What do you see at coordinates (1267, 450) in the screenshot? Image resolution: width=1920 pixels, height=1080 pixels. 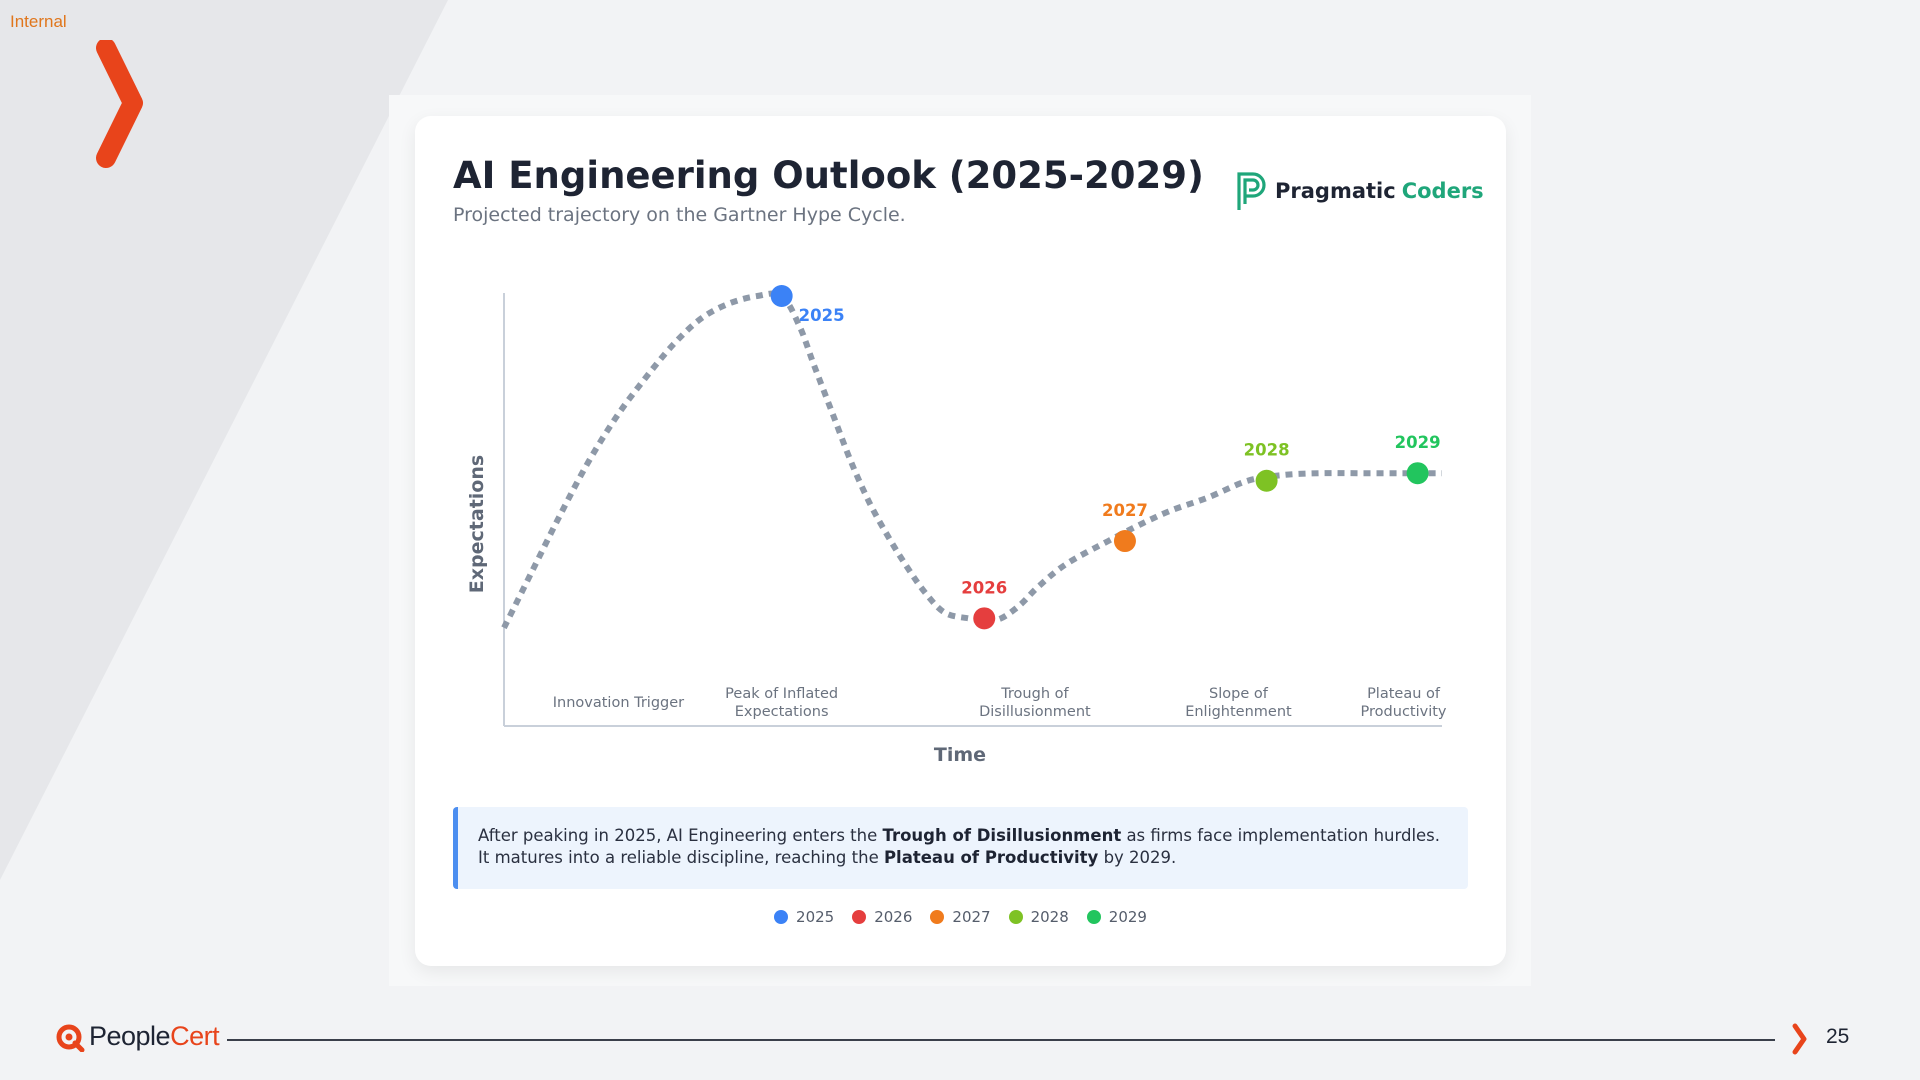 I see `point-label-2028: 2028` at bounding box center [1267, 450].